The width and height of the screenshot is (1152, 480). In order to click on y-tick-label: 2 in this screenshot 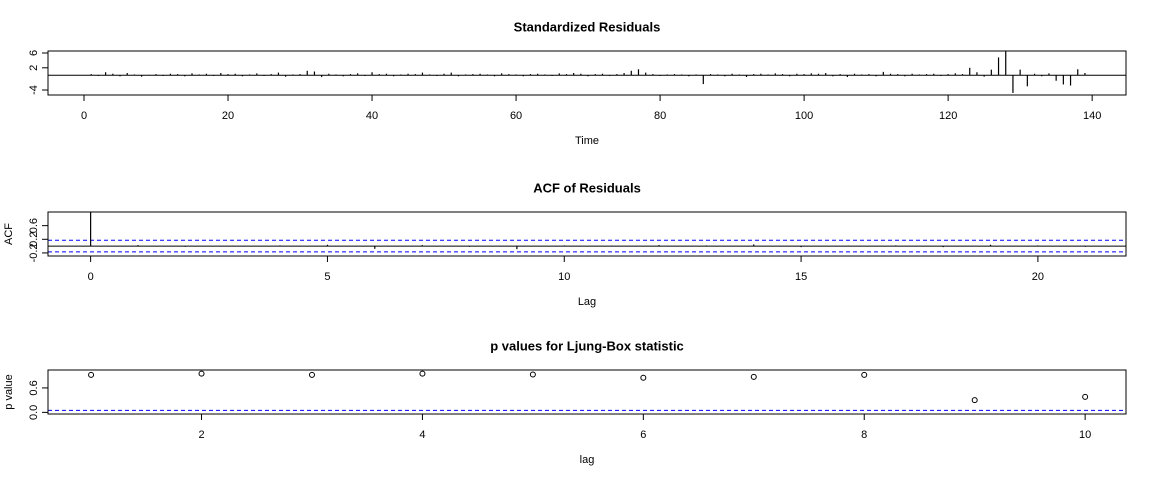, I will do `click(34, 68)`.